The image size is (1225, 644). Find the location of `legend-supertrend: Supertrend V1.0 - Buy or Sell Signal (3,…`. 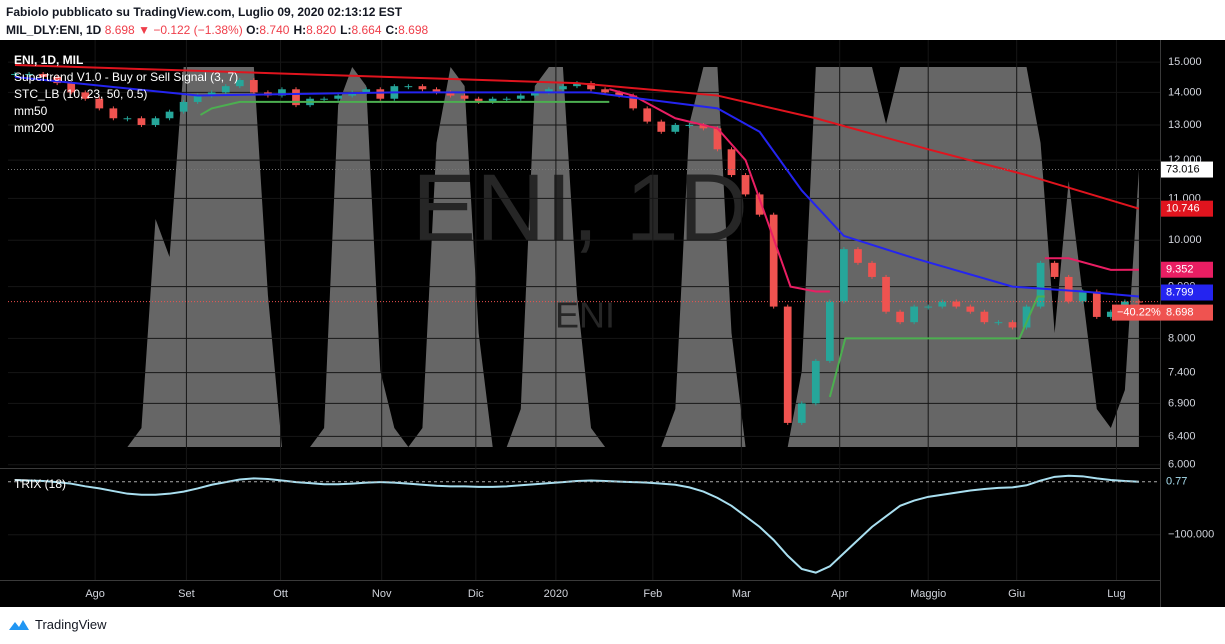

legend-supertrend: Supertrend V1.0 - Buy or Sell Signal (3,… is located at coordinates (126, 77).